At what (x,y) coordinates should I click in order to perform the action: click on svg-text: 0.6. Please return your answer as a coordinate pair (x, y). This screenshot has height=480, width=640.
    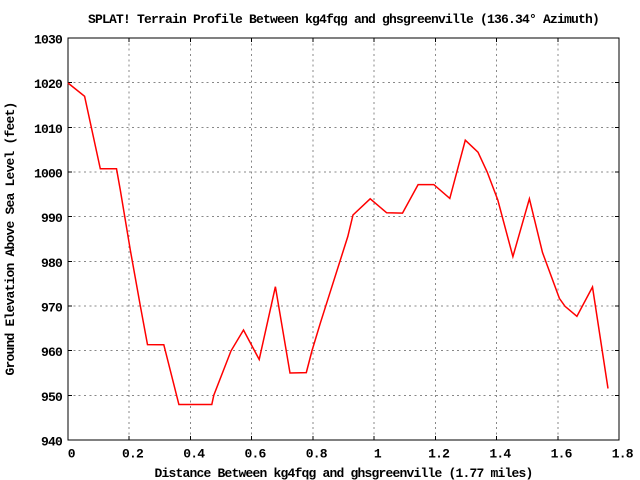
    Looking at the image, I should click on (255, 454).